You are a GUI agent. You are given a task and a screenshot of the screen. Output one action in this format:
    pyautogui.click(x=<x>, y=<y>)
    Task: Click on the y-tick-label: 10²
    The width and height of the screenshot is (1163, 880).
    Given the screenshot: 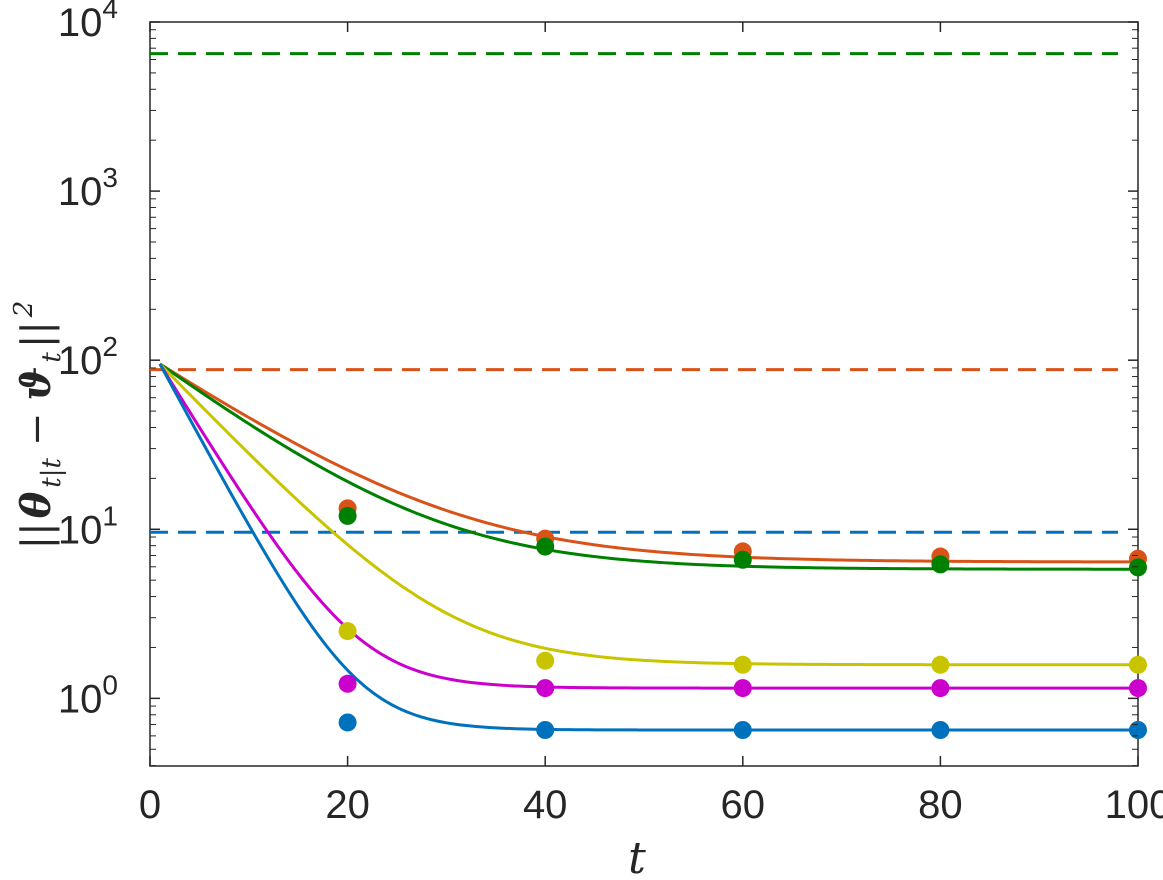 What is the action you would take?
    pyautogui.click(x=88, y=357)
    